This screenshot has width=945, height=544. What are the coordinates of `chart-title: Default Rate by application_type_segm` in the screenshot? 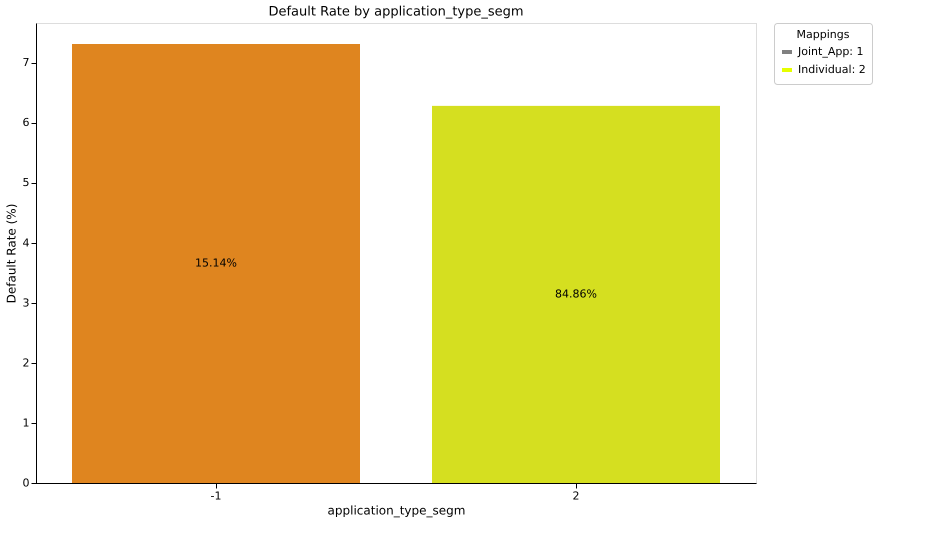 It's located at (396, 12).